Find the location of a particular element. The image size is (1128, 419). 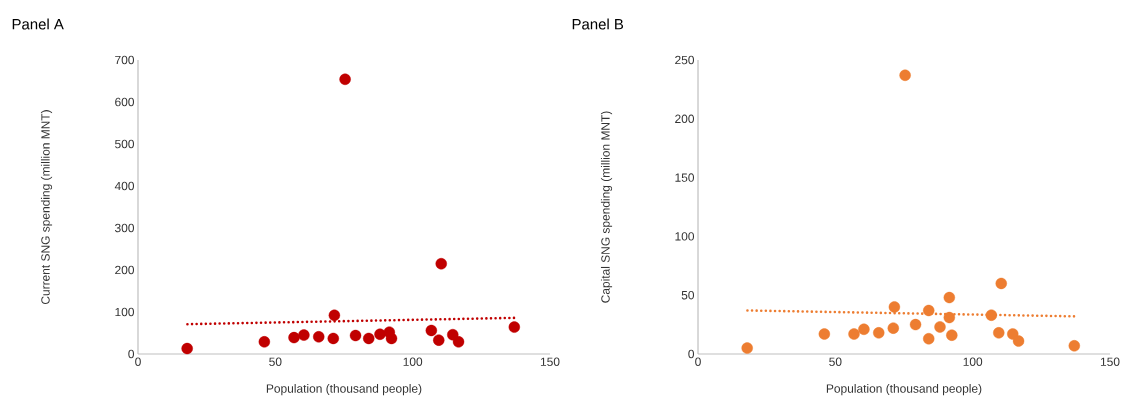

chart-title: Panel A is located at coordinates (38, 24).